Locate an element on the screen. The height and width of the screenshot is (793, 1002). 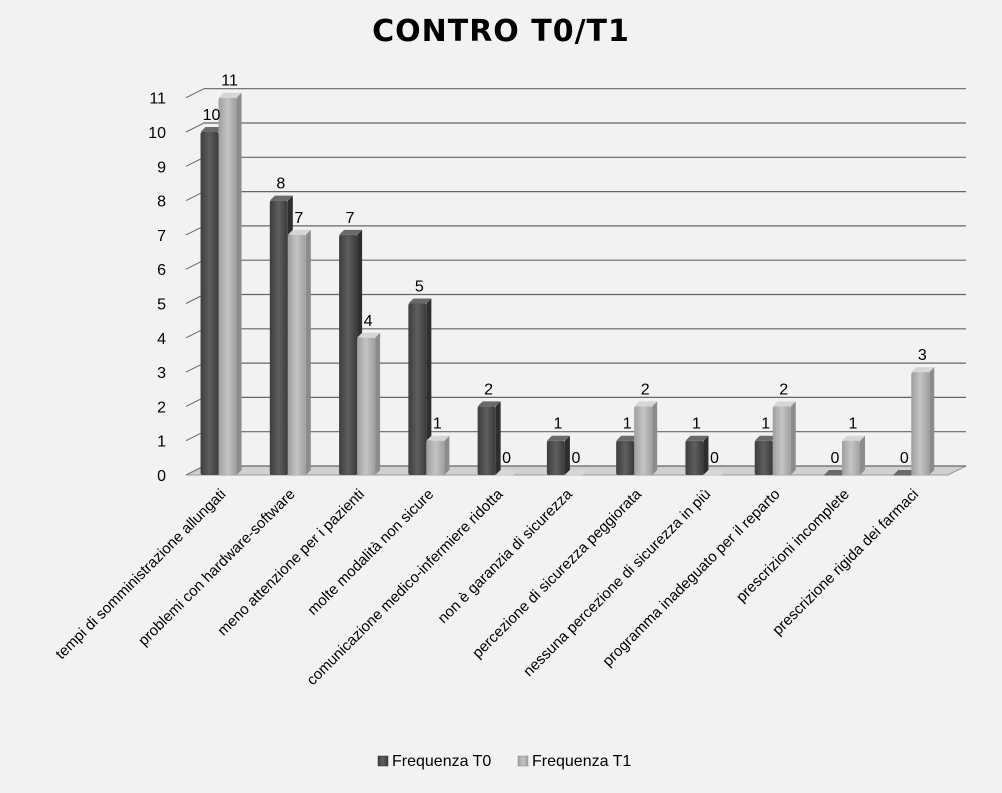
x-category-label: prescrizioni incomplete is located at coordinates (793, 546).